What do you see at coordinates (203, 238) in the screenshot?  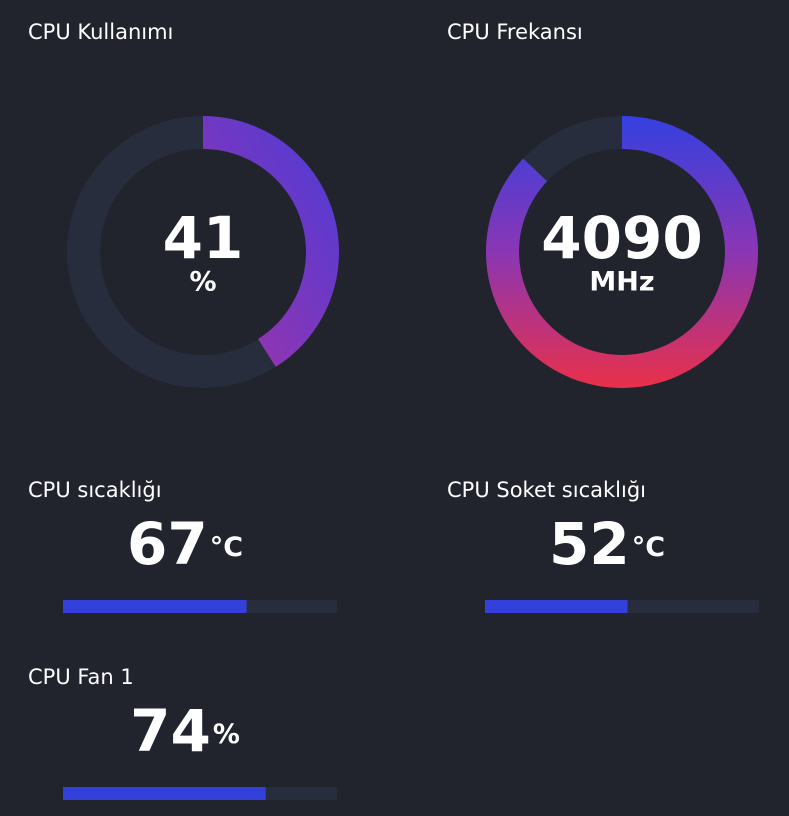 I see `gauge-value: 41` at bounding box center [203, 238].